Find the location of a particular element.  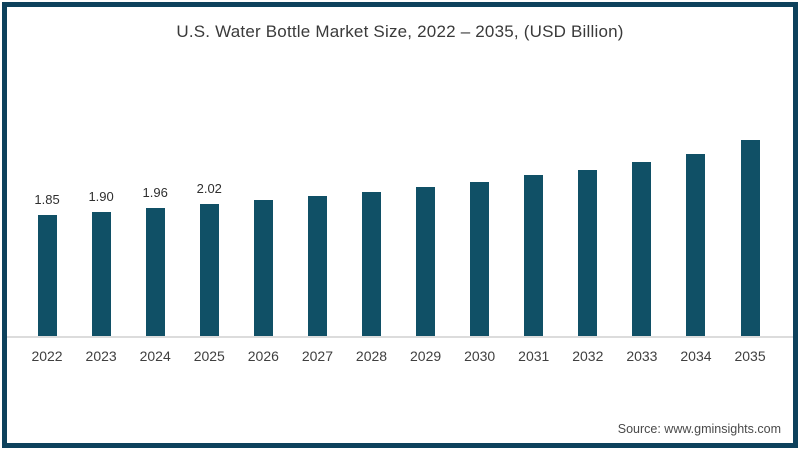

bar-value-label: 1.96 is located at coordinates (155, 192).